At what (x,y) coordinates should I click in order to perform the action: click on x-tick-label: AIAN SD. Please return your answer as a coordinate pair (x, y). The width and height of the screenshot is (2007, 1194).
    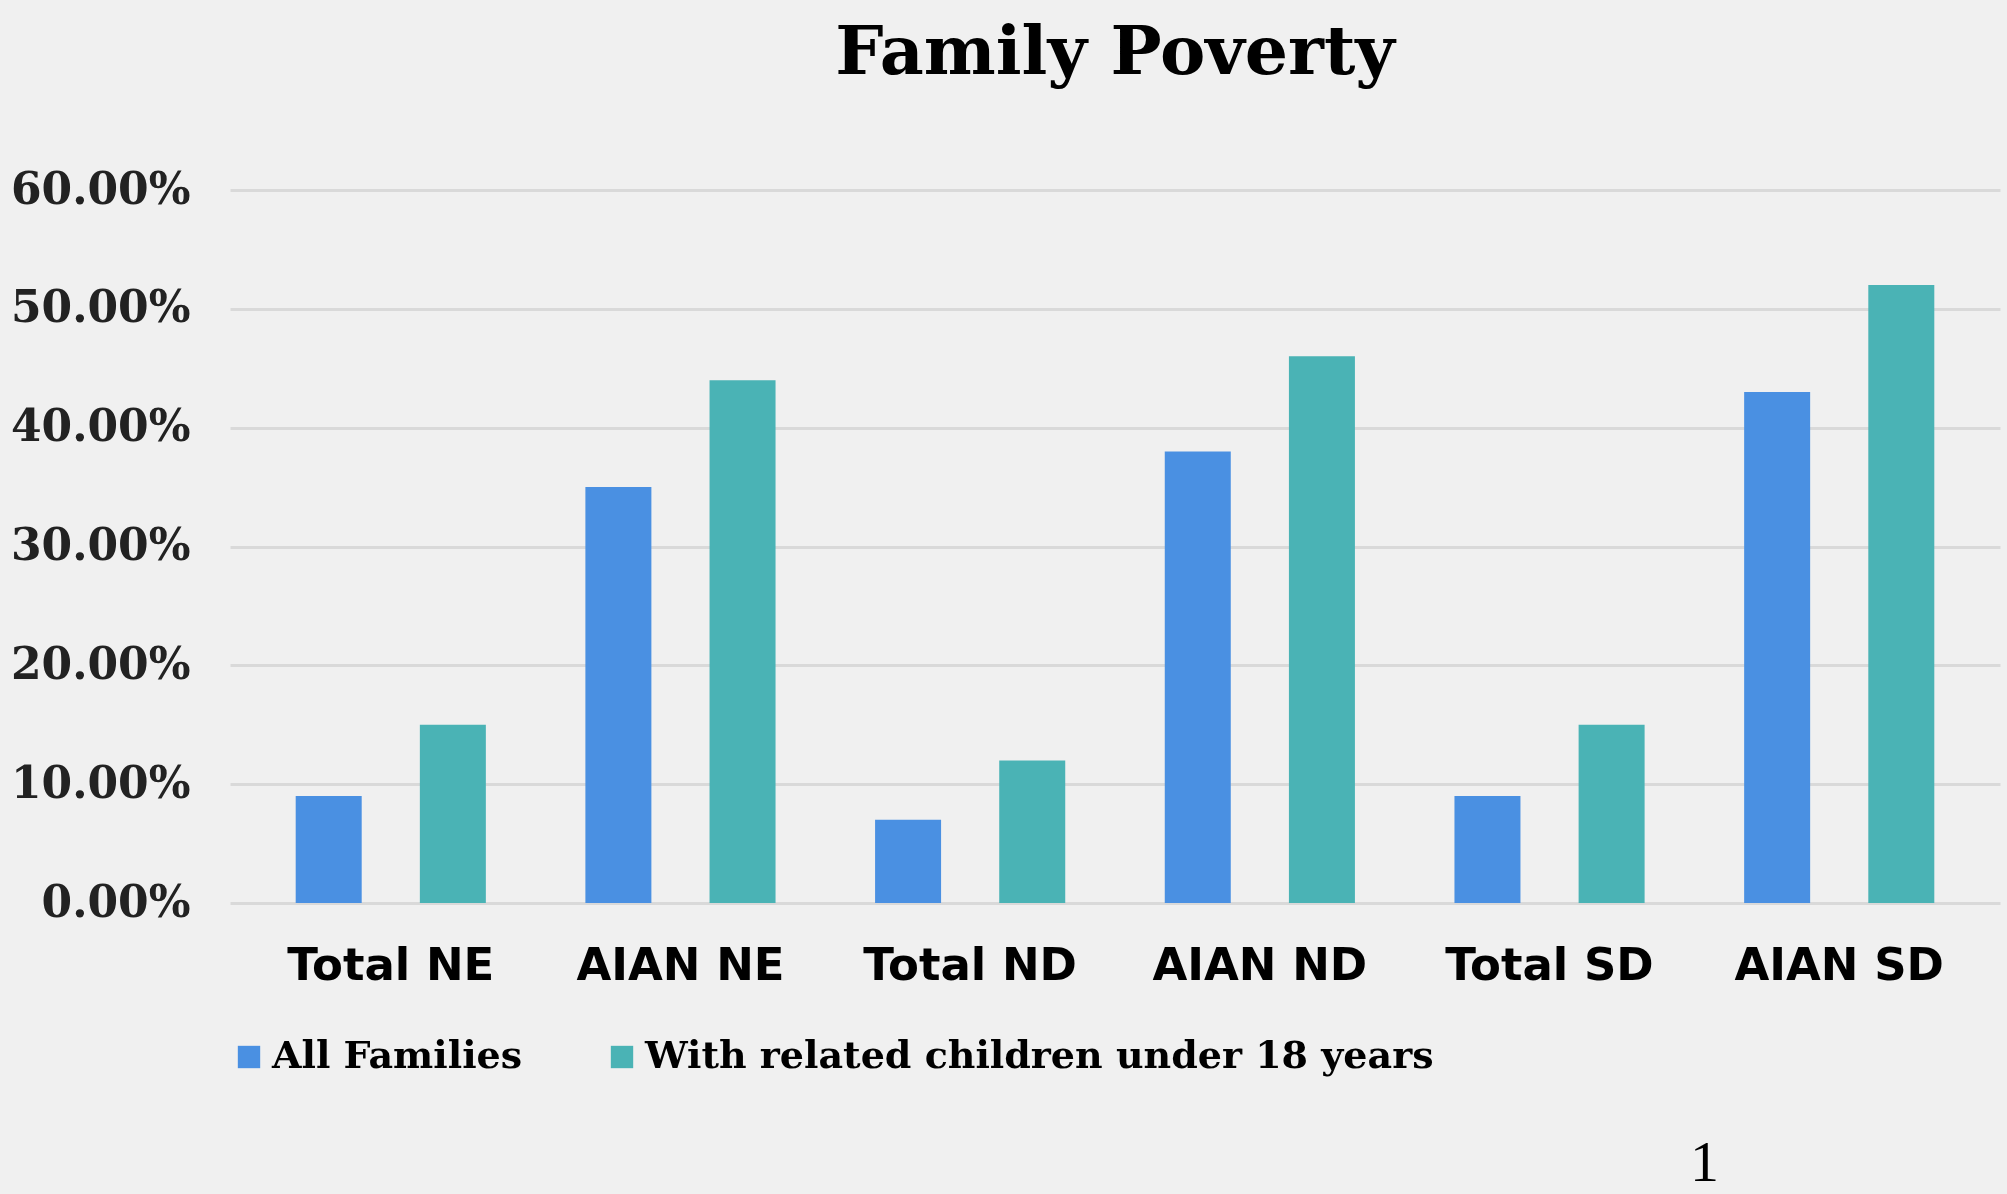
    Looking at the image, I should click on (1839, 964).